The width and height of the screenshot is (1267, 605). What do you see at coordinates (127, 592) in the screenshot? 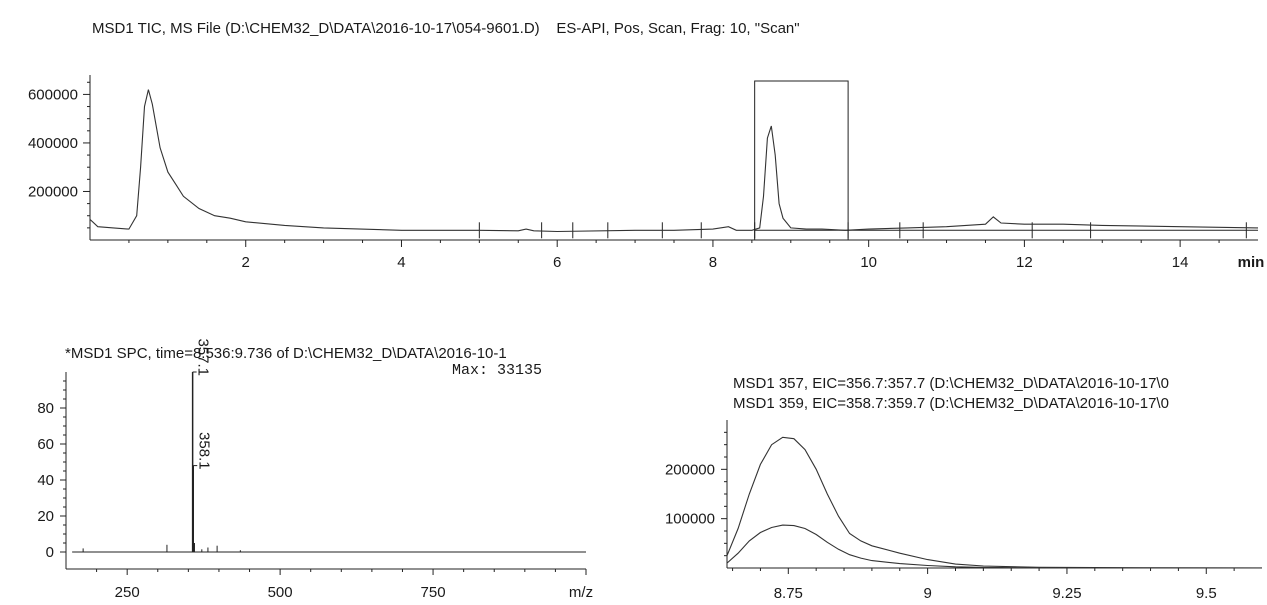
I see `spectrum-x-tick-label: 250` at bounding box center [127, 592].